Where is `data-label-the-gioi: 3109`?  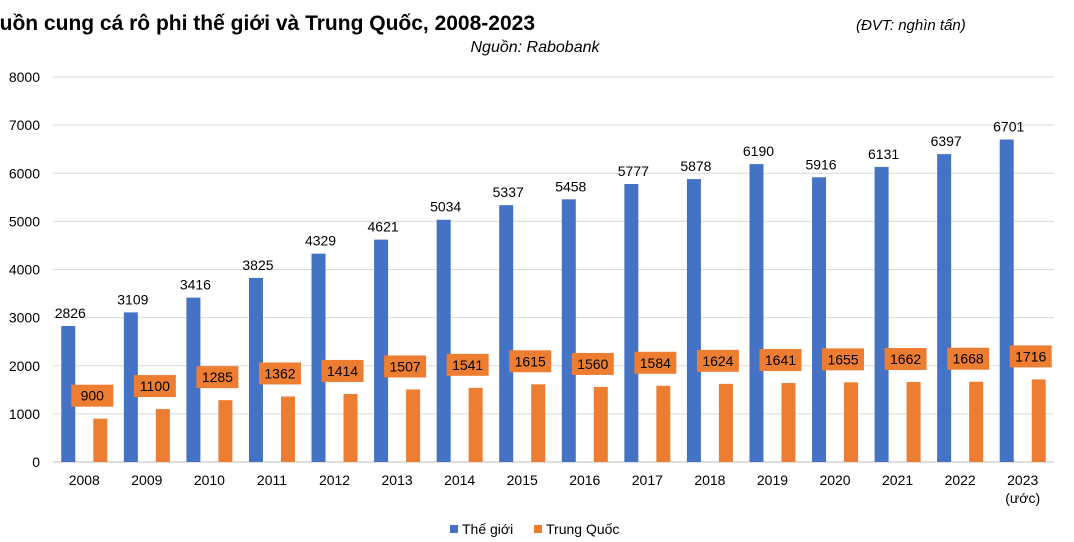
data-label-the-gioi: 3109 is located at coordinates (132, 299).